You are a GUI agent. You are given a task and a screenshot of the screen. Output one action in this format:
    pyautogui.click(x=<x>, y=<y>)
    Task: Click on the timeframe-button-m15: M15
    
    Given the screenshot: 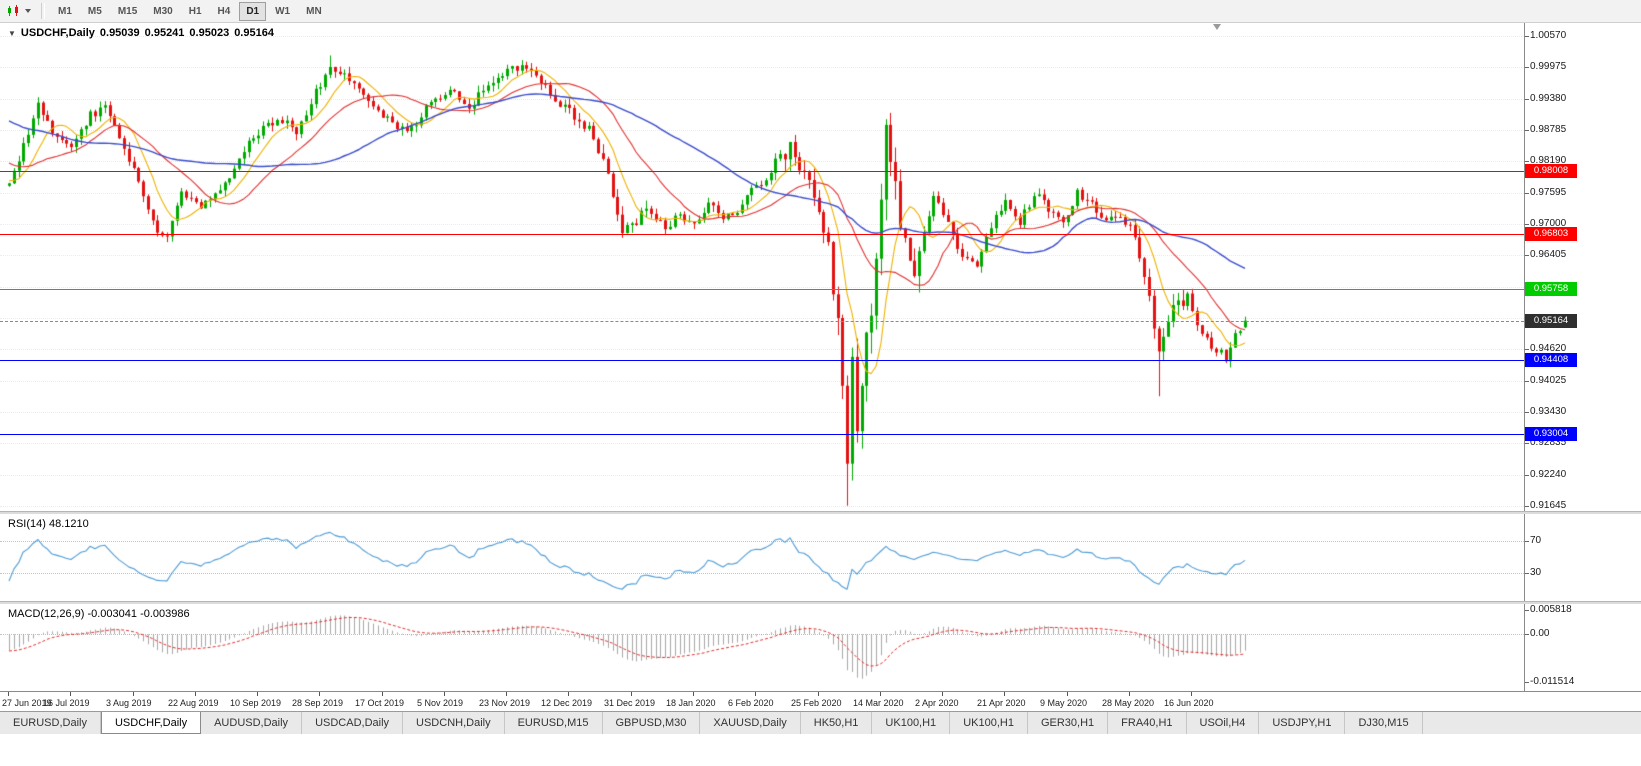 What is the action you would take?
    pyautogui.click(x=127, y=11)
    